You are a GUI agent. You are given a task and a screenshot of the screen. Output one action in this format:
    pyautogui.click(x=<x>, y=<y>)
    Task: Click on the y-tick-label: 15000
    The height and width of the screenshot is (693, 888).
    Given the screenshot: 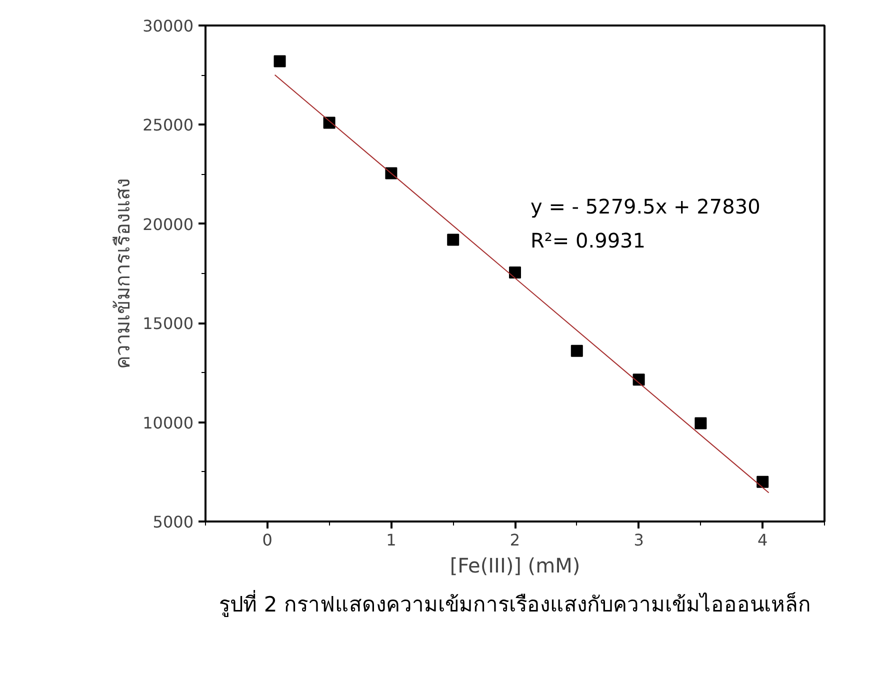 What is the action you would take?
    pyautogui.click(x=168, y=324)
    